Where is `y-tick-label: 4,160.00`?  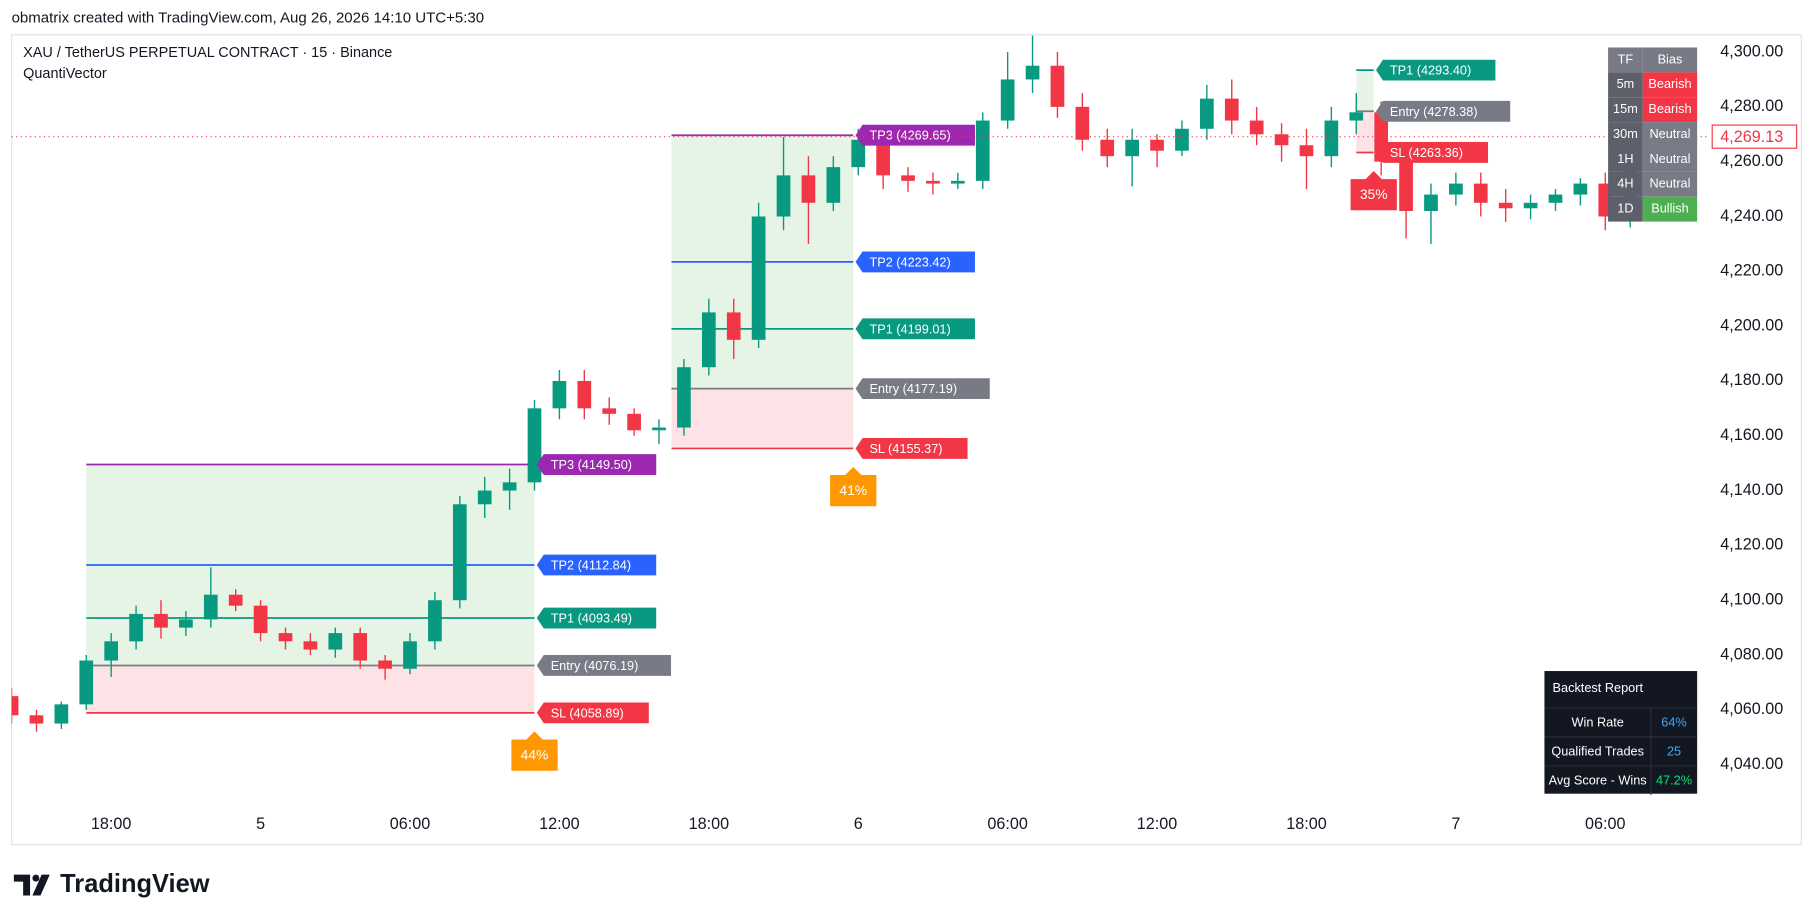
y-tick-label: 4,160.00 is located at coordinates (1751, 435).